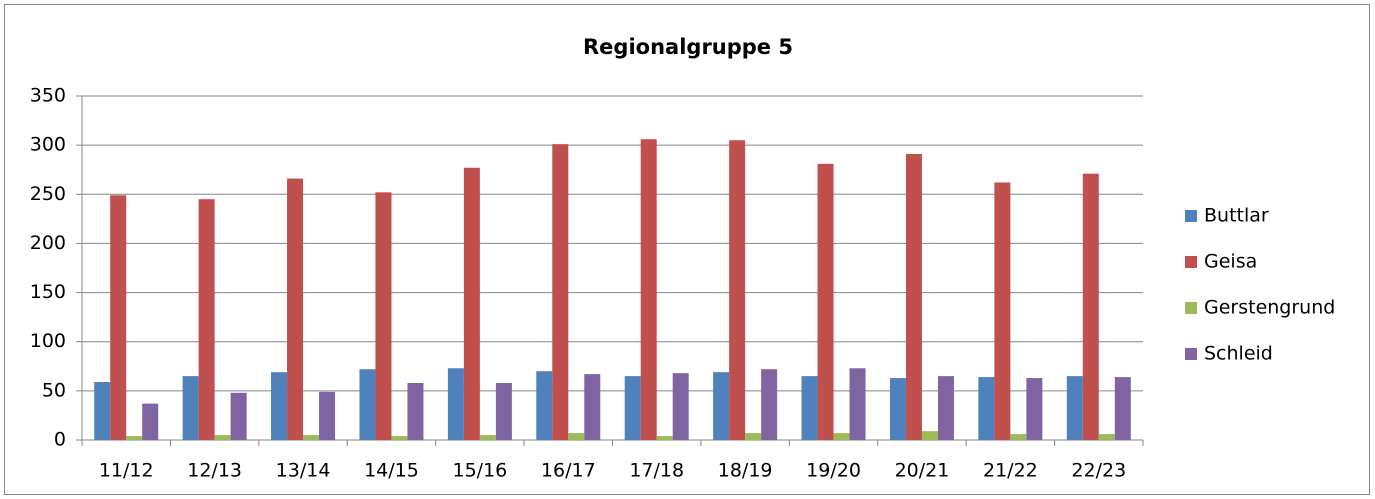 Image resolution: width=1375 pixels, height=499 pixels. What do you see at coordinates (656, 471) in the screenshot?
I see `x-tick-label: 17/18` at bounding box center [656, 471].